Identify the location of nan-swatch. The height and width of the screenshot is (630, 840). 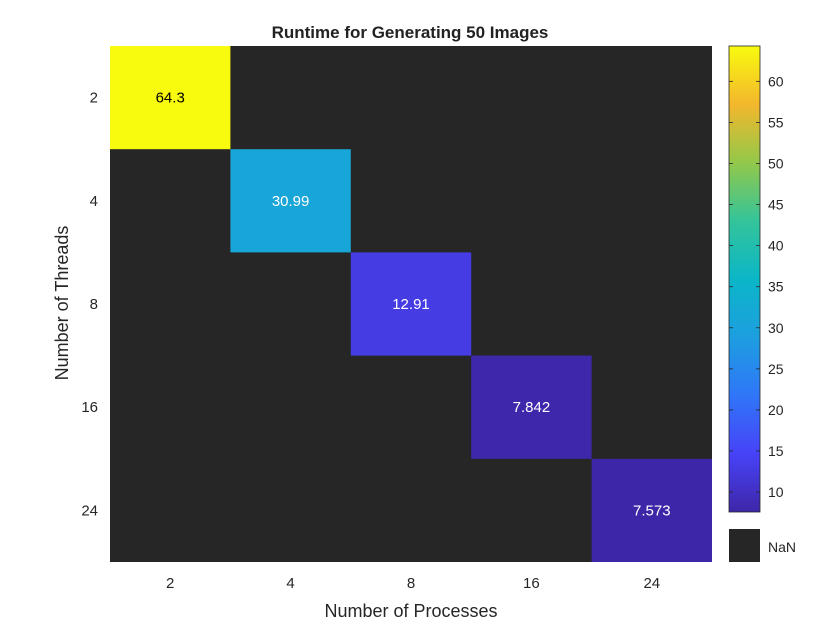
(744, 545).